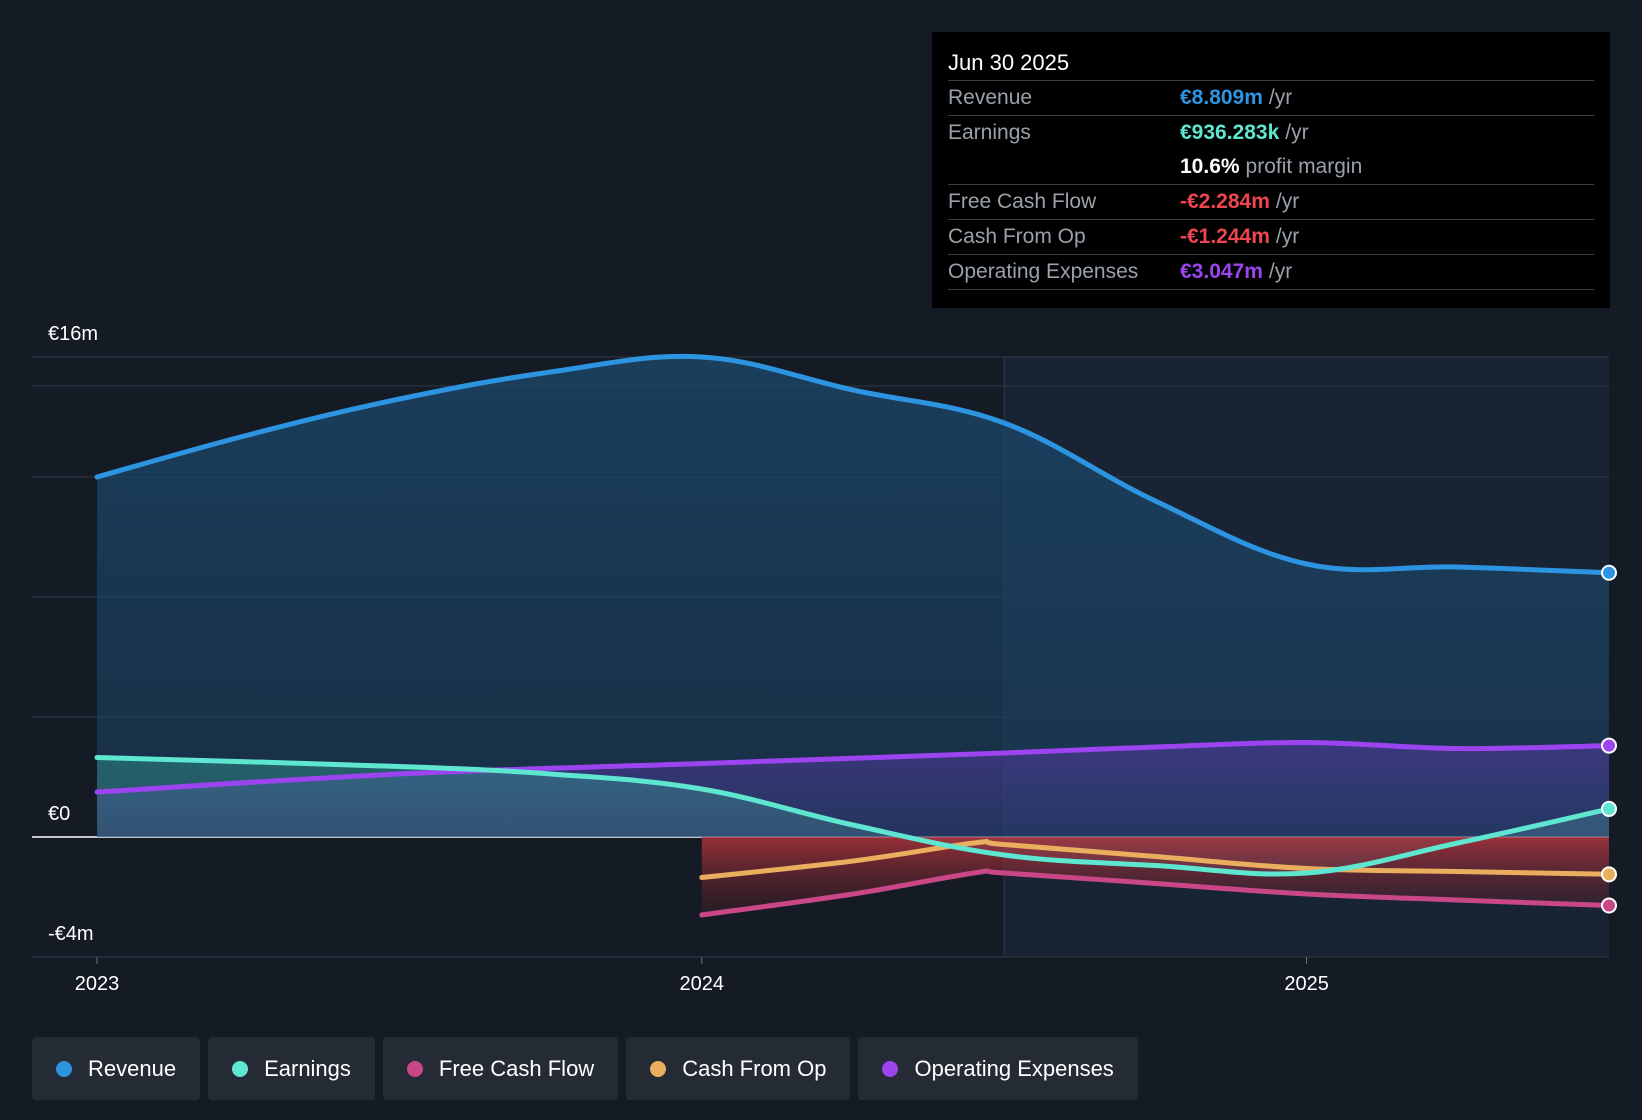 Image resolution: width=1642 pixels, height=1120 pixels. I want to click on tooltip-label: Operating Expenses, so click(1043, 271).